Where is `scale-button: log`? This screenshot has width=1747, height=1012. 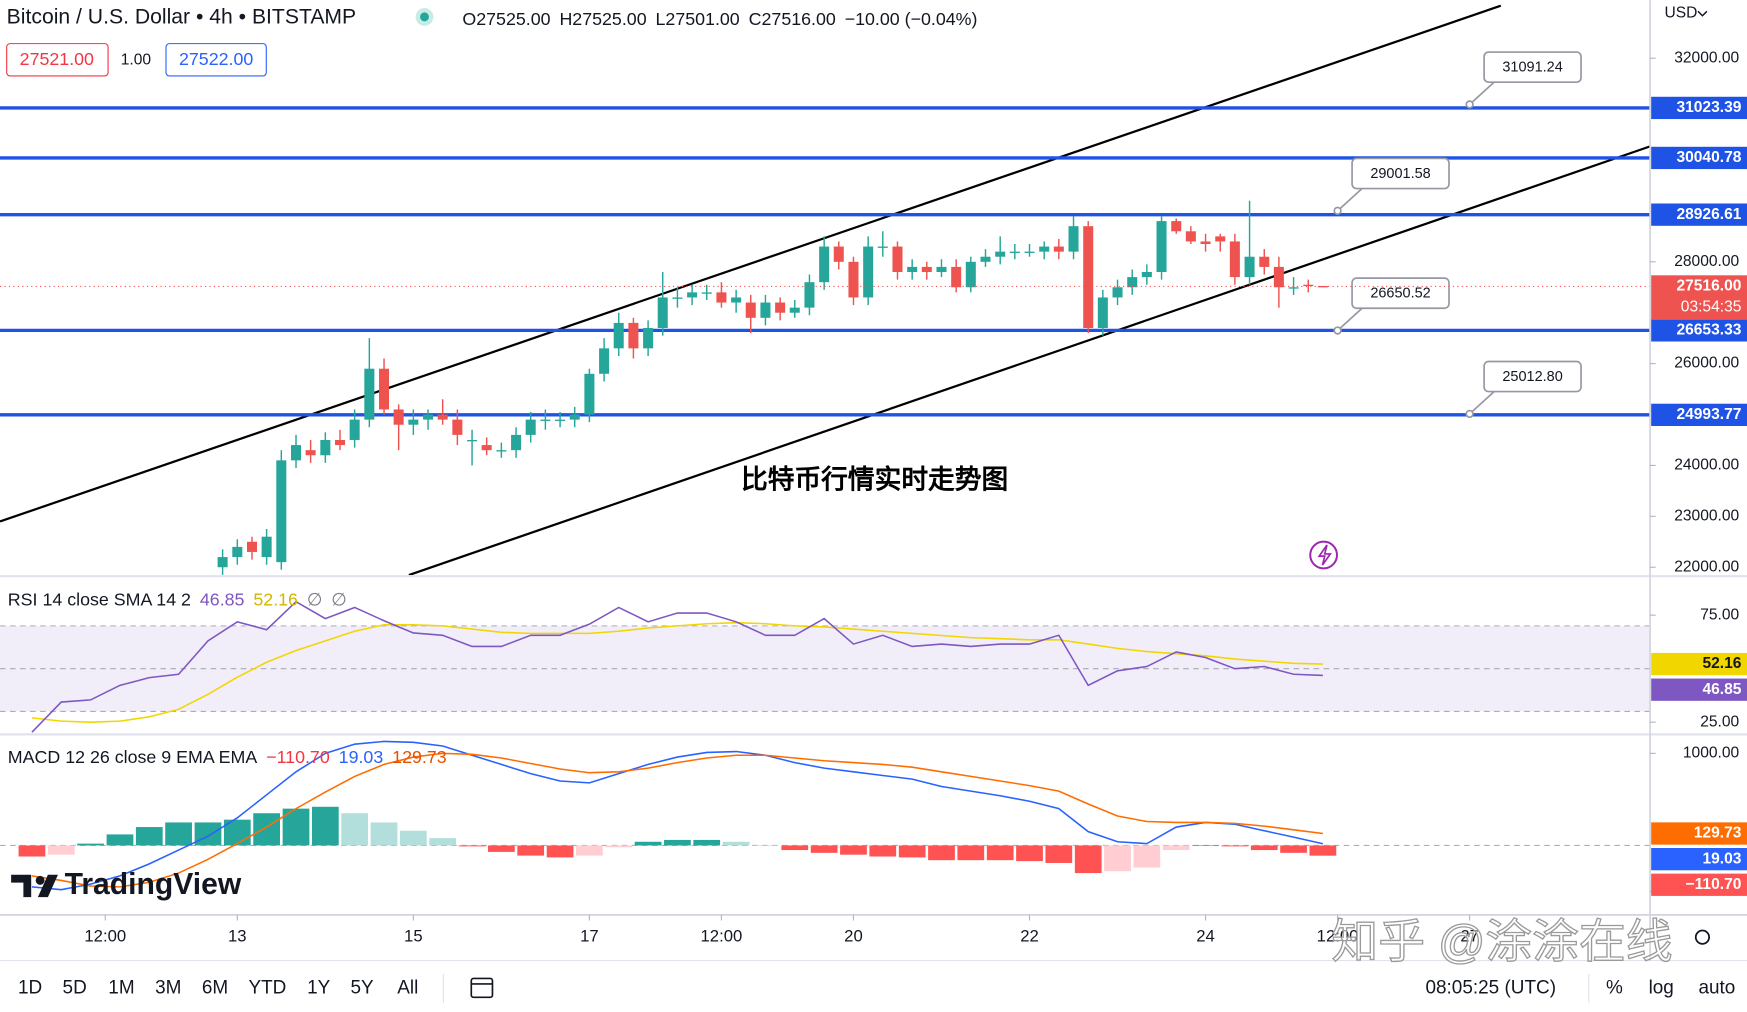
scale-button: log is located at coordinates (1661, 987).